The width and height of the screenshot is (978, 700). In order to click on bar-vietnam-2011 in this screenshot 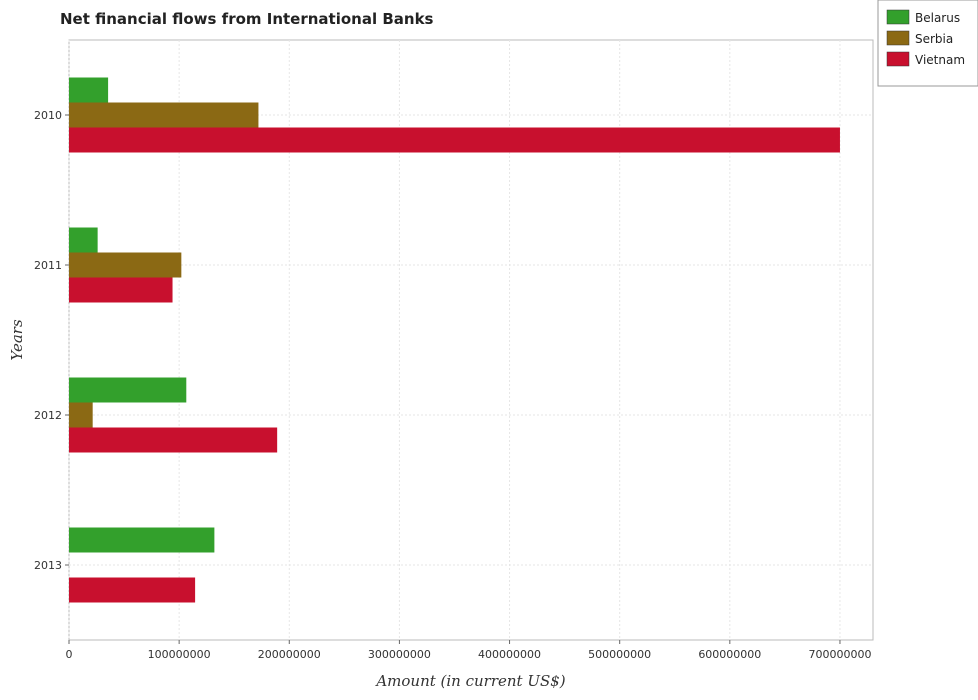, I will do `click(121, 290)`.